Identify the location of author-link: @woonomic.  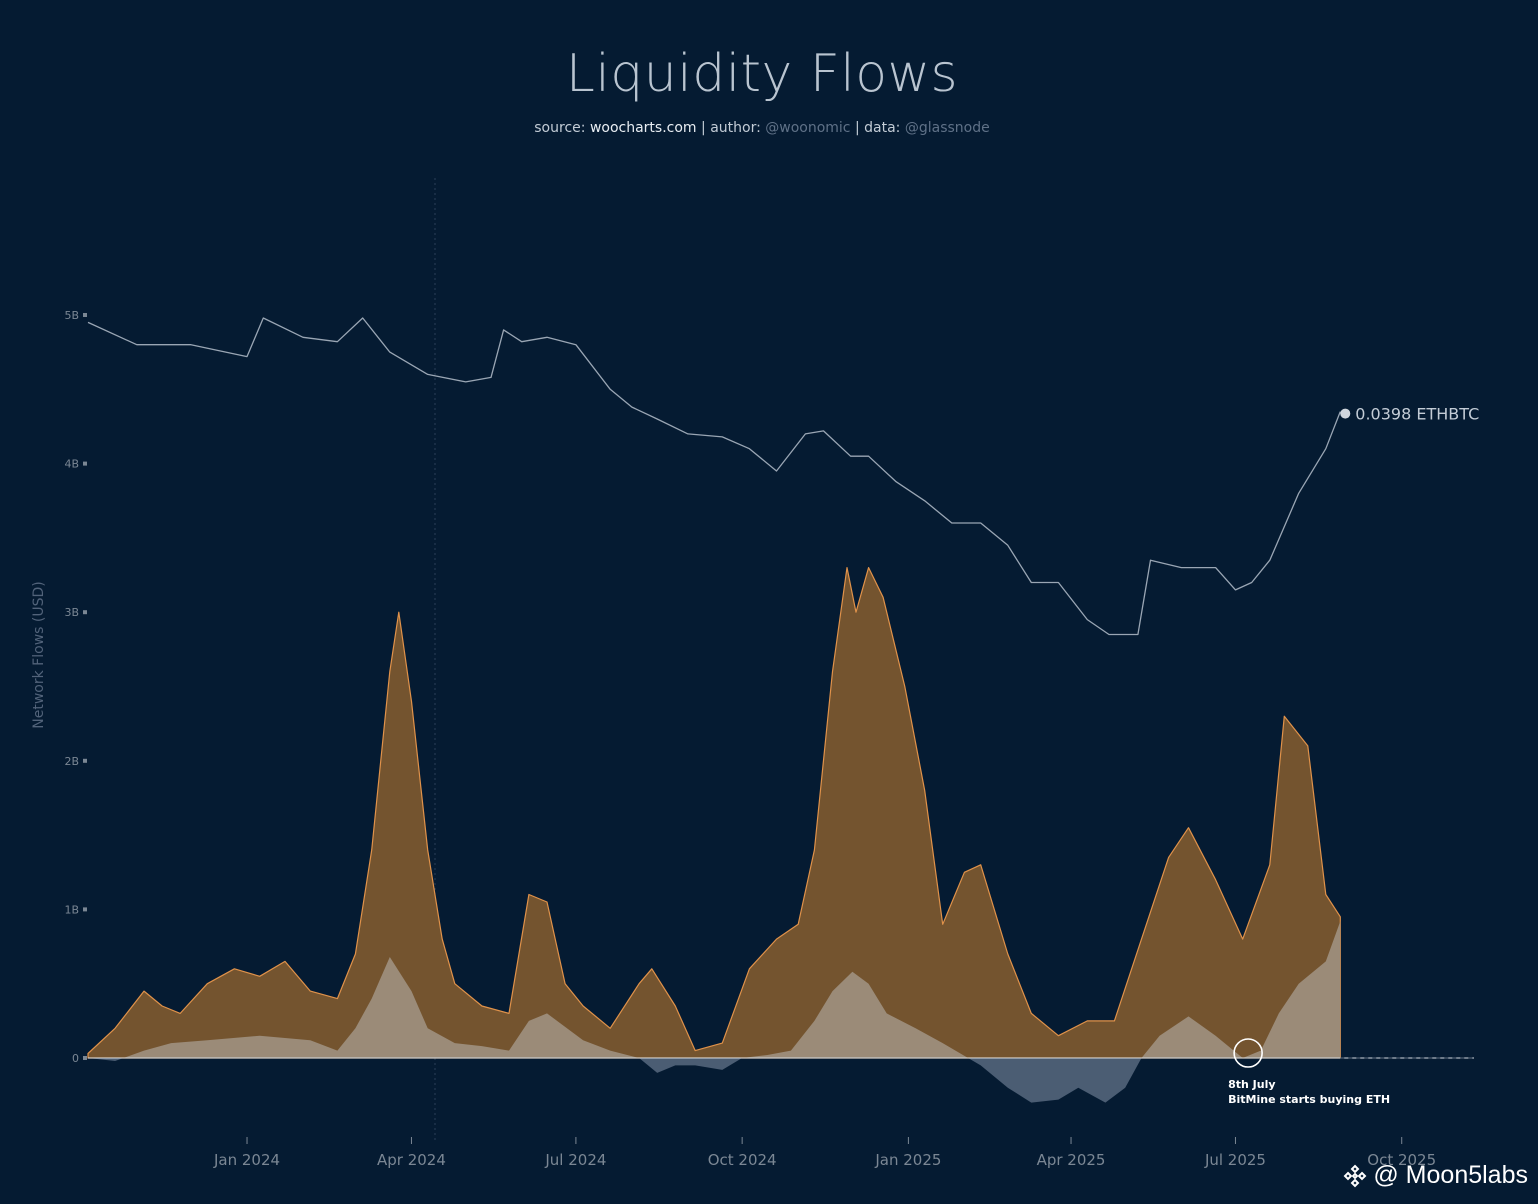
(808, 128).